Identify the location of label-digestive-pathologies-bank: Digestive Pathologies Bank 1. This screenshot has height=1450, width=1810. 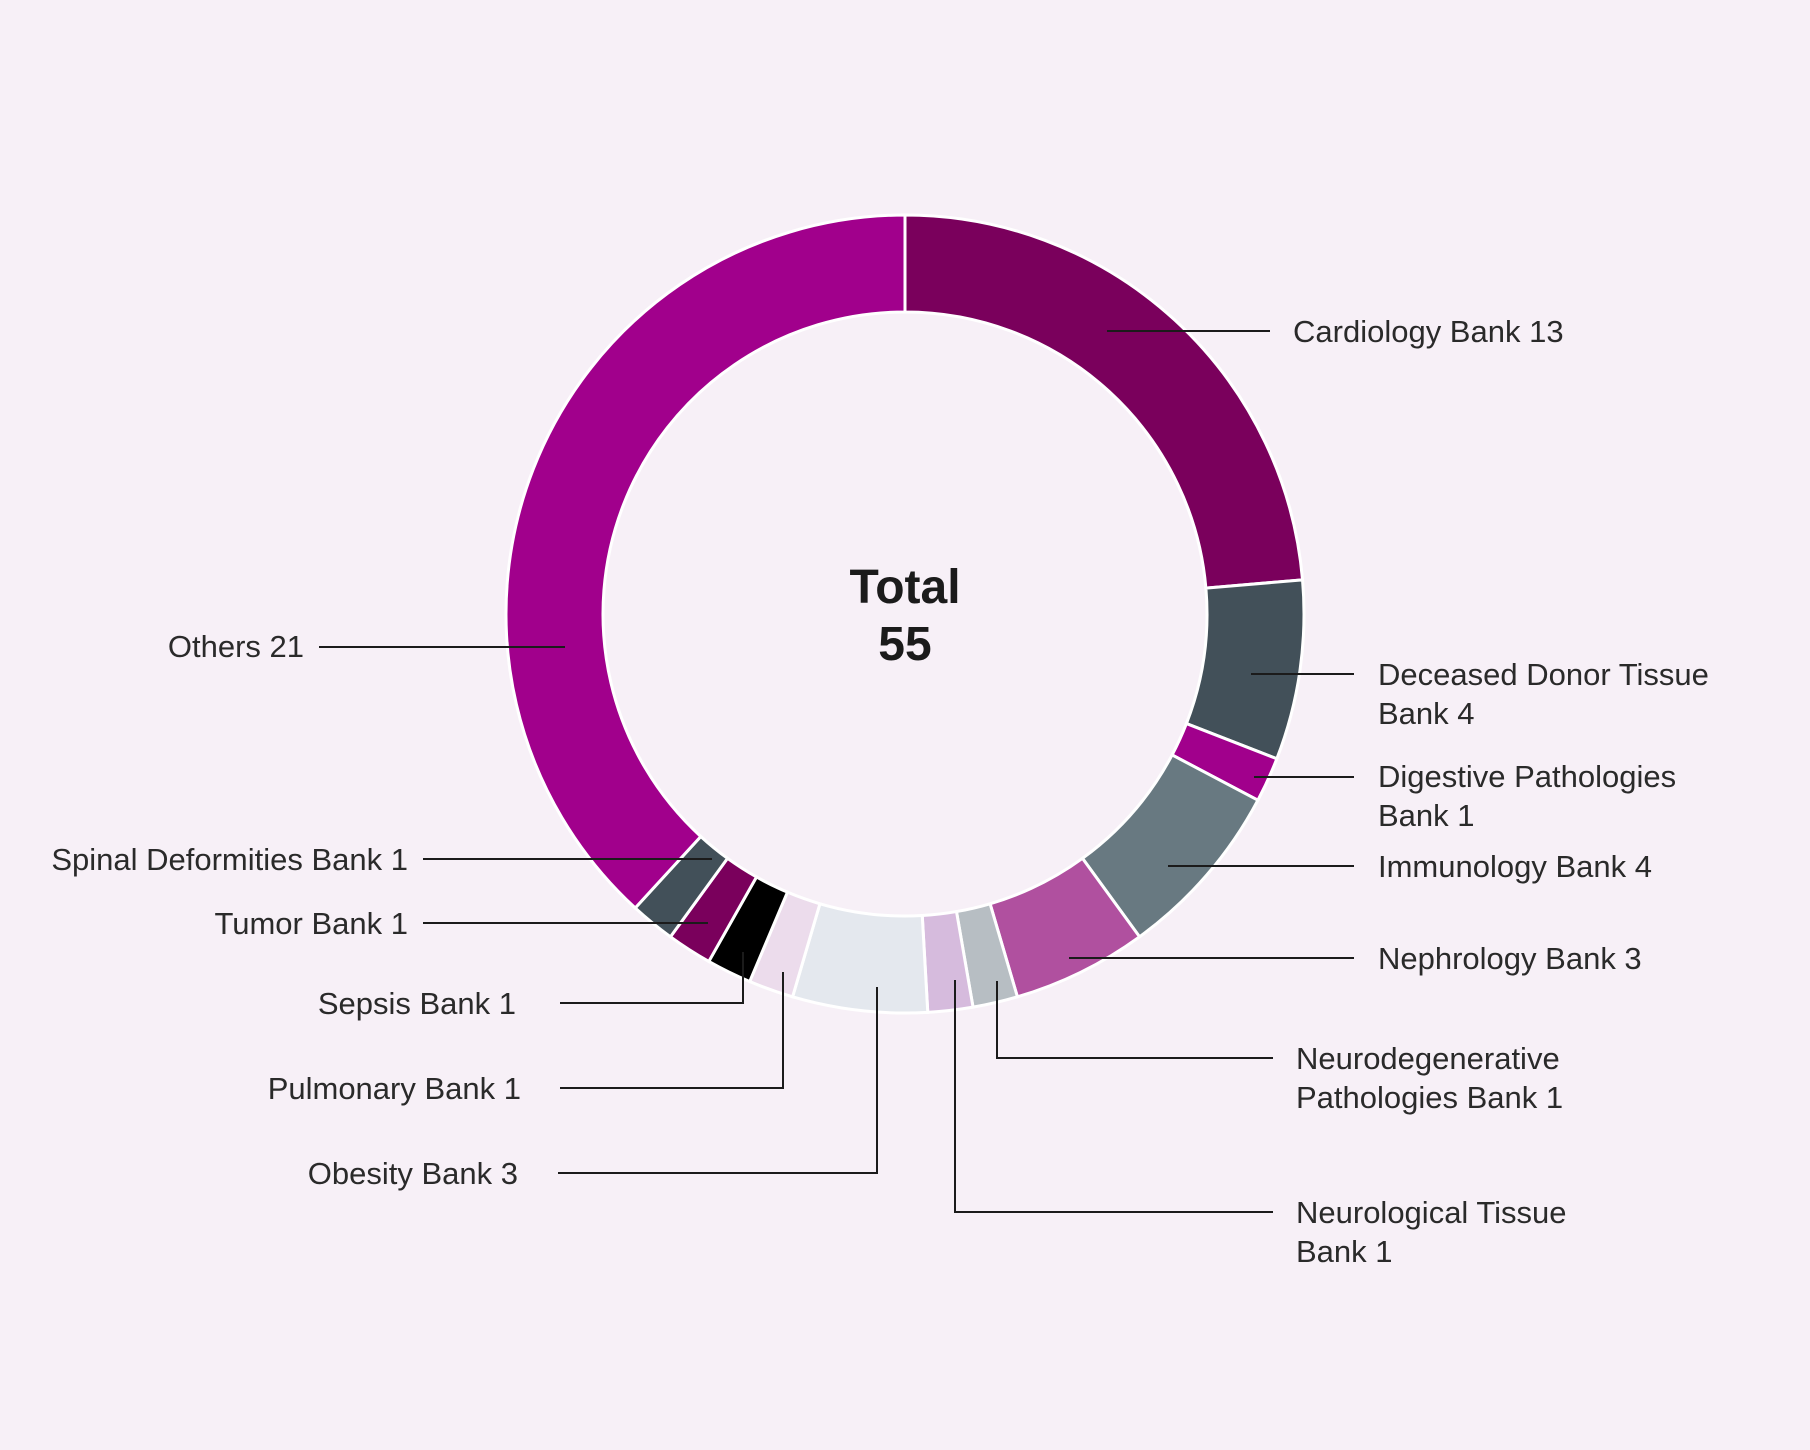
(1527, 796).